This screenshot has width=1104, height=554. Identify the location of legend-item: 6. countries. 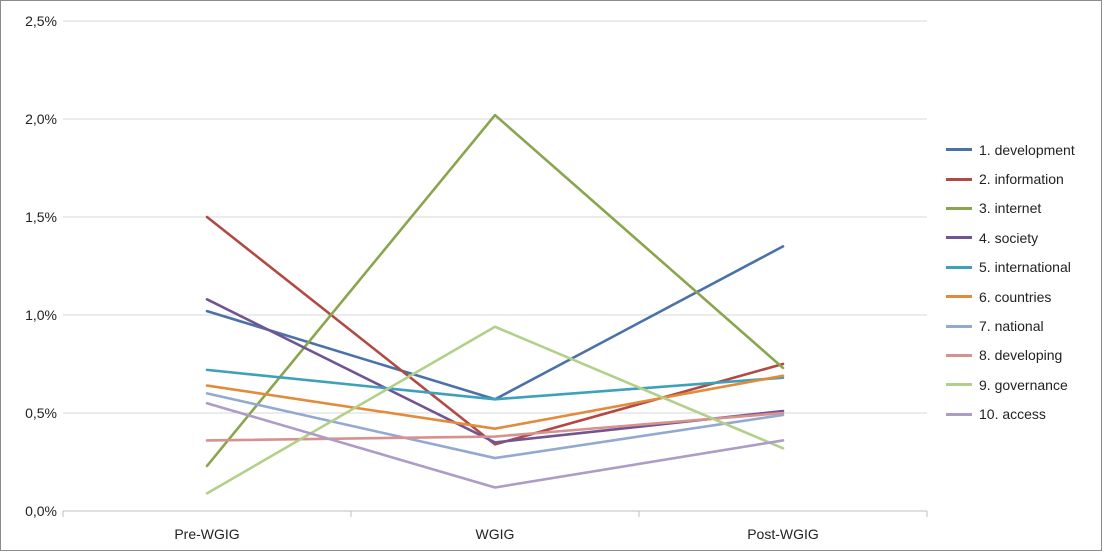
(1021, 296).